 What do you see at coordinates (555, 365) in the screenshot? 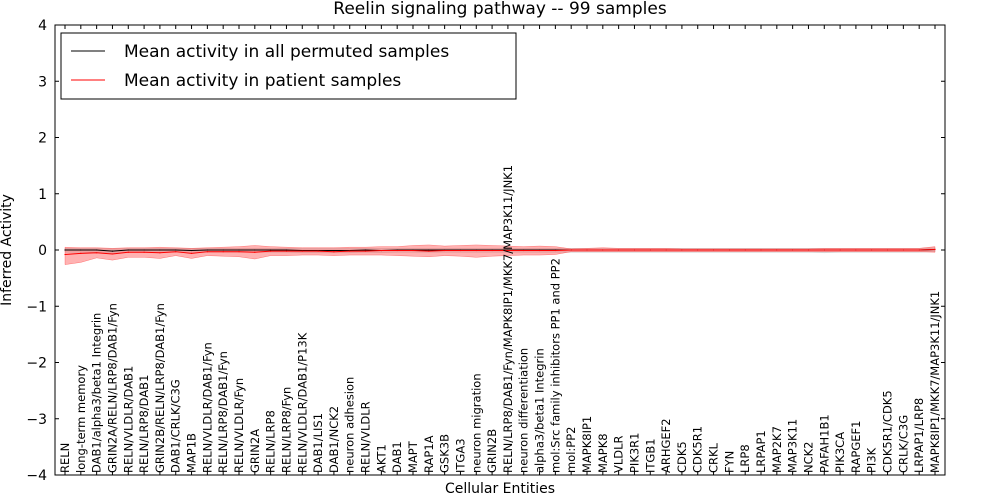
I see `x-tick-label: mol:Src family inhibitors PP1 and PP2` at bounding box center [555, 365].